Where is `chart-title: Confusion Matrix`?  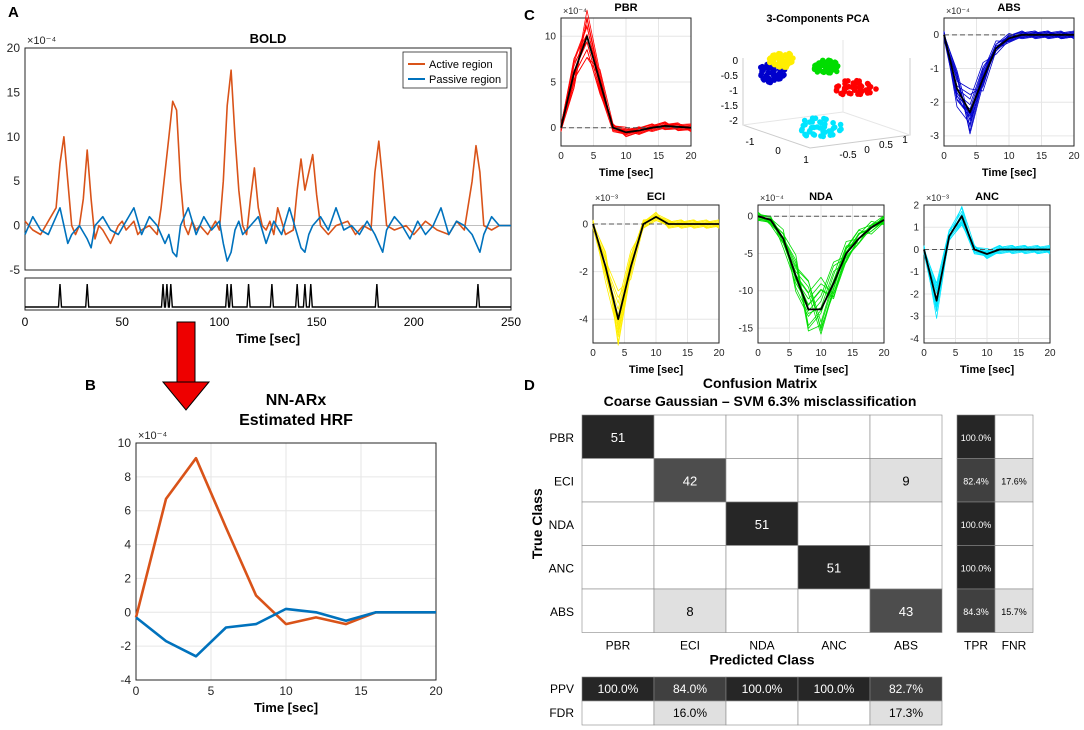 chart-title: Confusion Matrix is located at coordinates (760, 383).